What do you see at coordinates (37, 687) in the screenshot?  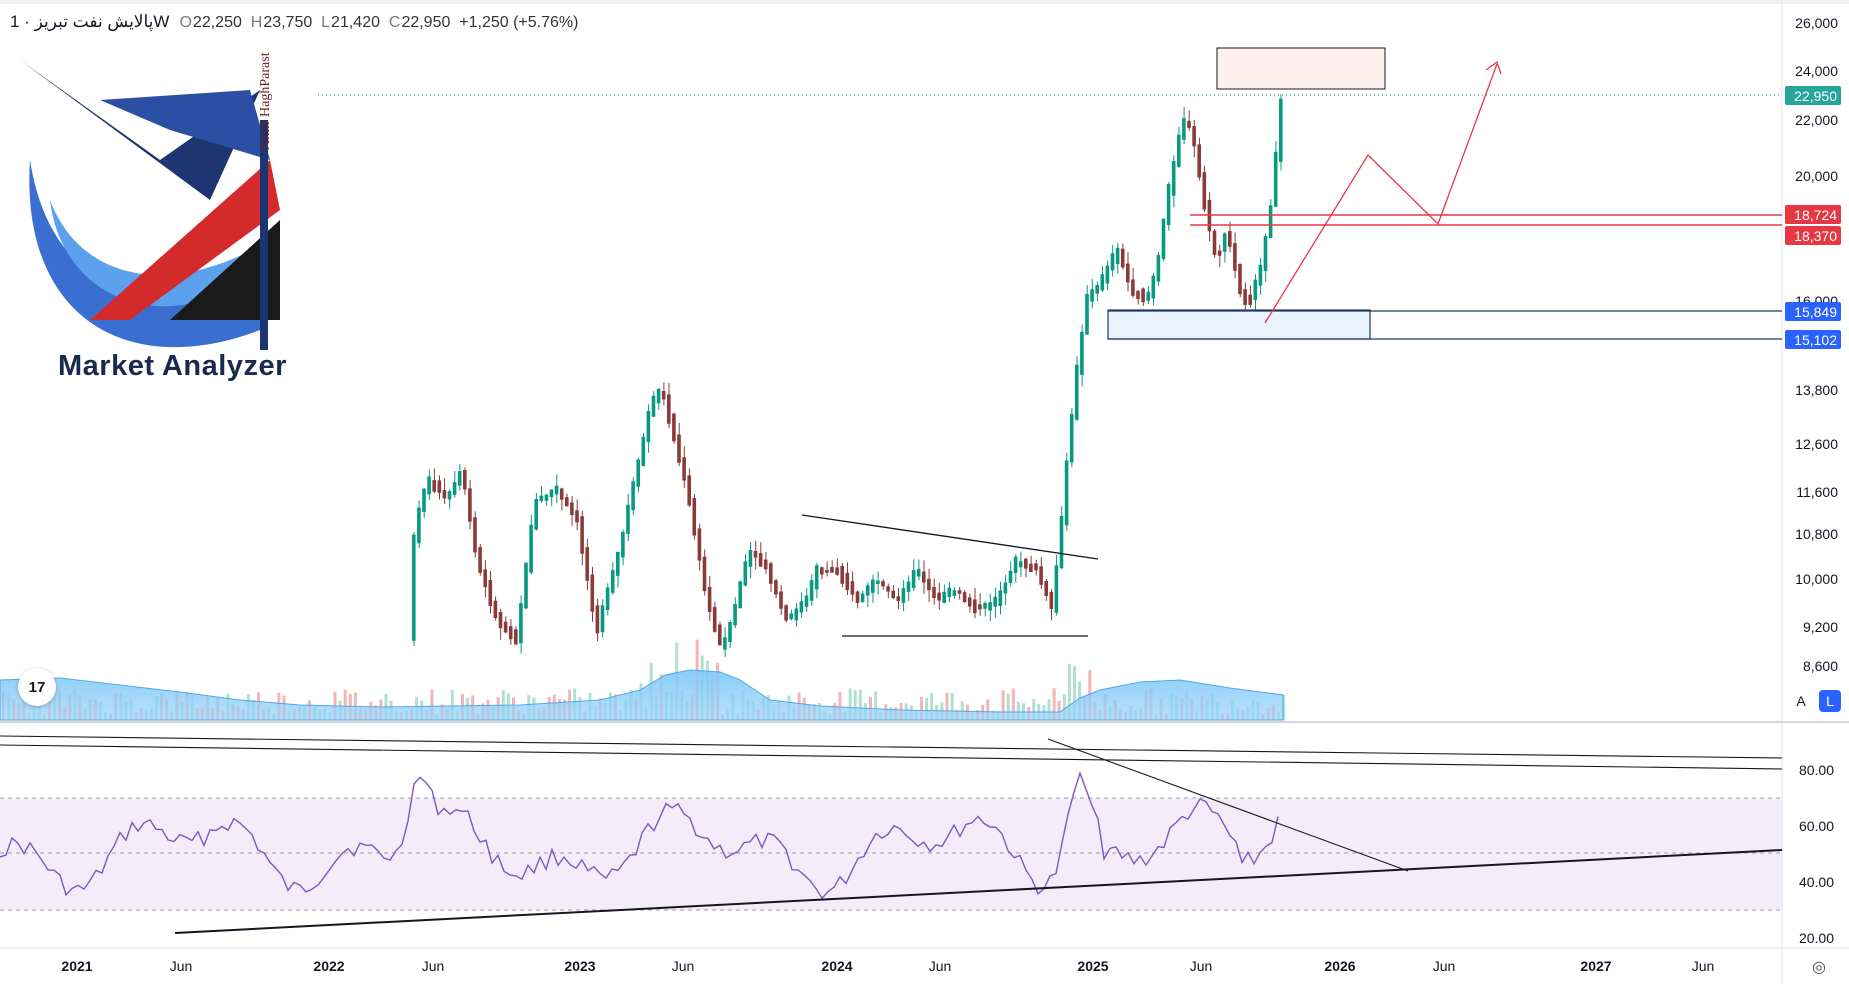 I see `tradingview-logo: 17` at bounding box center [37, 687].